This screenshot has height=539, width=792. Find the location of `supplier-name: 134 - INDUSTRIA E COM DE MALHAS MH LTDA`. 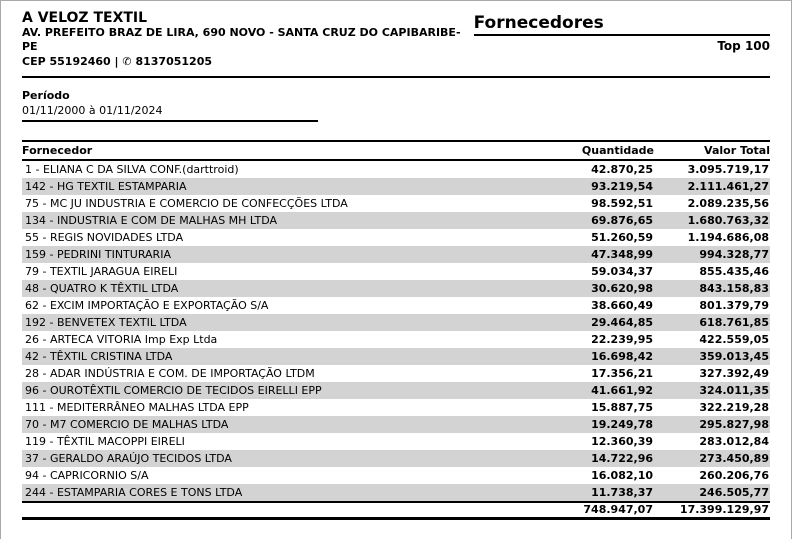

supplier-name: 134 - INDUSTRIA E COM DE MALHAS MH LTDA is located at coordinates (151, 220).